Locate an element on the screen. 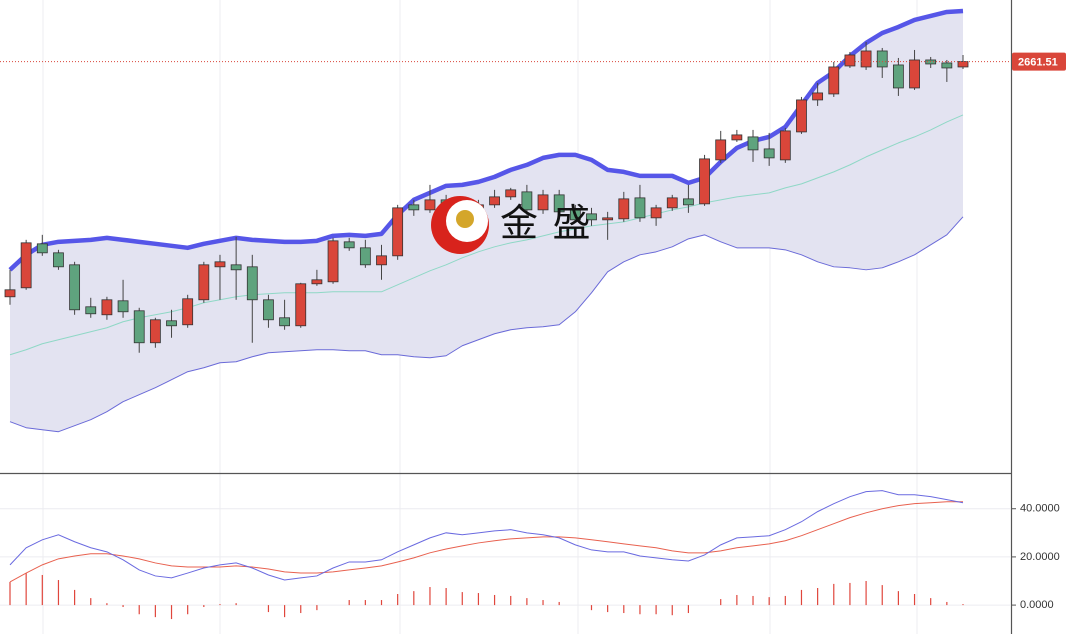 The width and height of the screenshot is (1066, 634). dif-line is located at coordinates (486, 535).